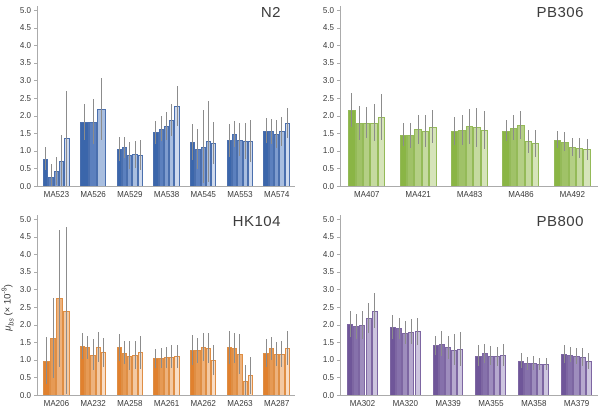 Image resolution: width=606 pixels, height=418 pixels. What do you see at coordinates (328, 133) in the screenshot?
I see `y-tick-label: 1.5` at bounding box center [328, 133].